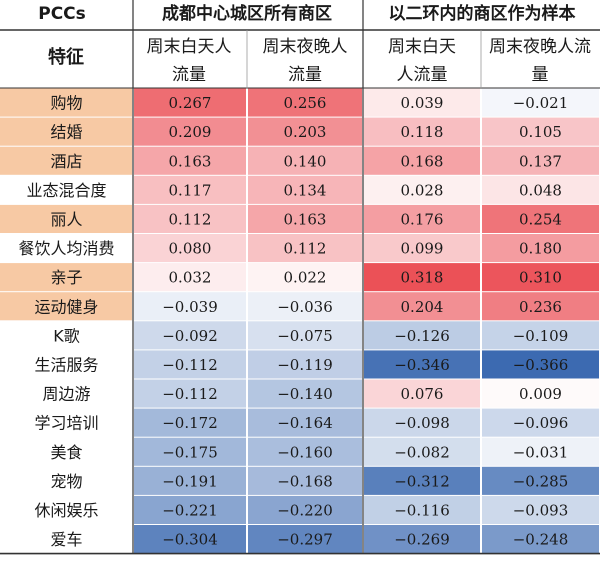 This screenshot has height=564, width=600. What do you see at coordinates (190, 452) in the screenshot?
I see `cell-value: −0.175` at bounding box center [190, 452].